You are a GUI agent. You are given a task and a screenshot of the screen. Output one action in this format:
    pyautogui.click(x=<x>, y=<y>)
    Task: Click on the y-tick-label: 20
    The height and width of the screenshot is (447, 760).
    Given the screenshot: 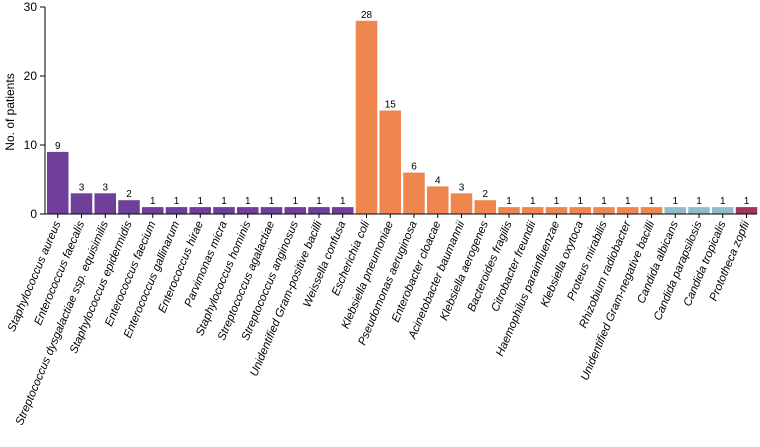 What is the action you would take?
    pyautogui.click(x=31, y=76)
    